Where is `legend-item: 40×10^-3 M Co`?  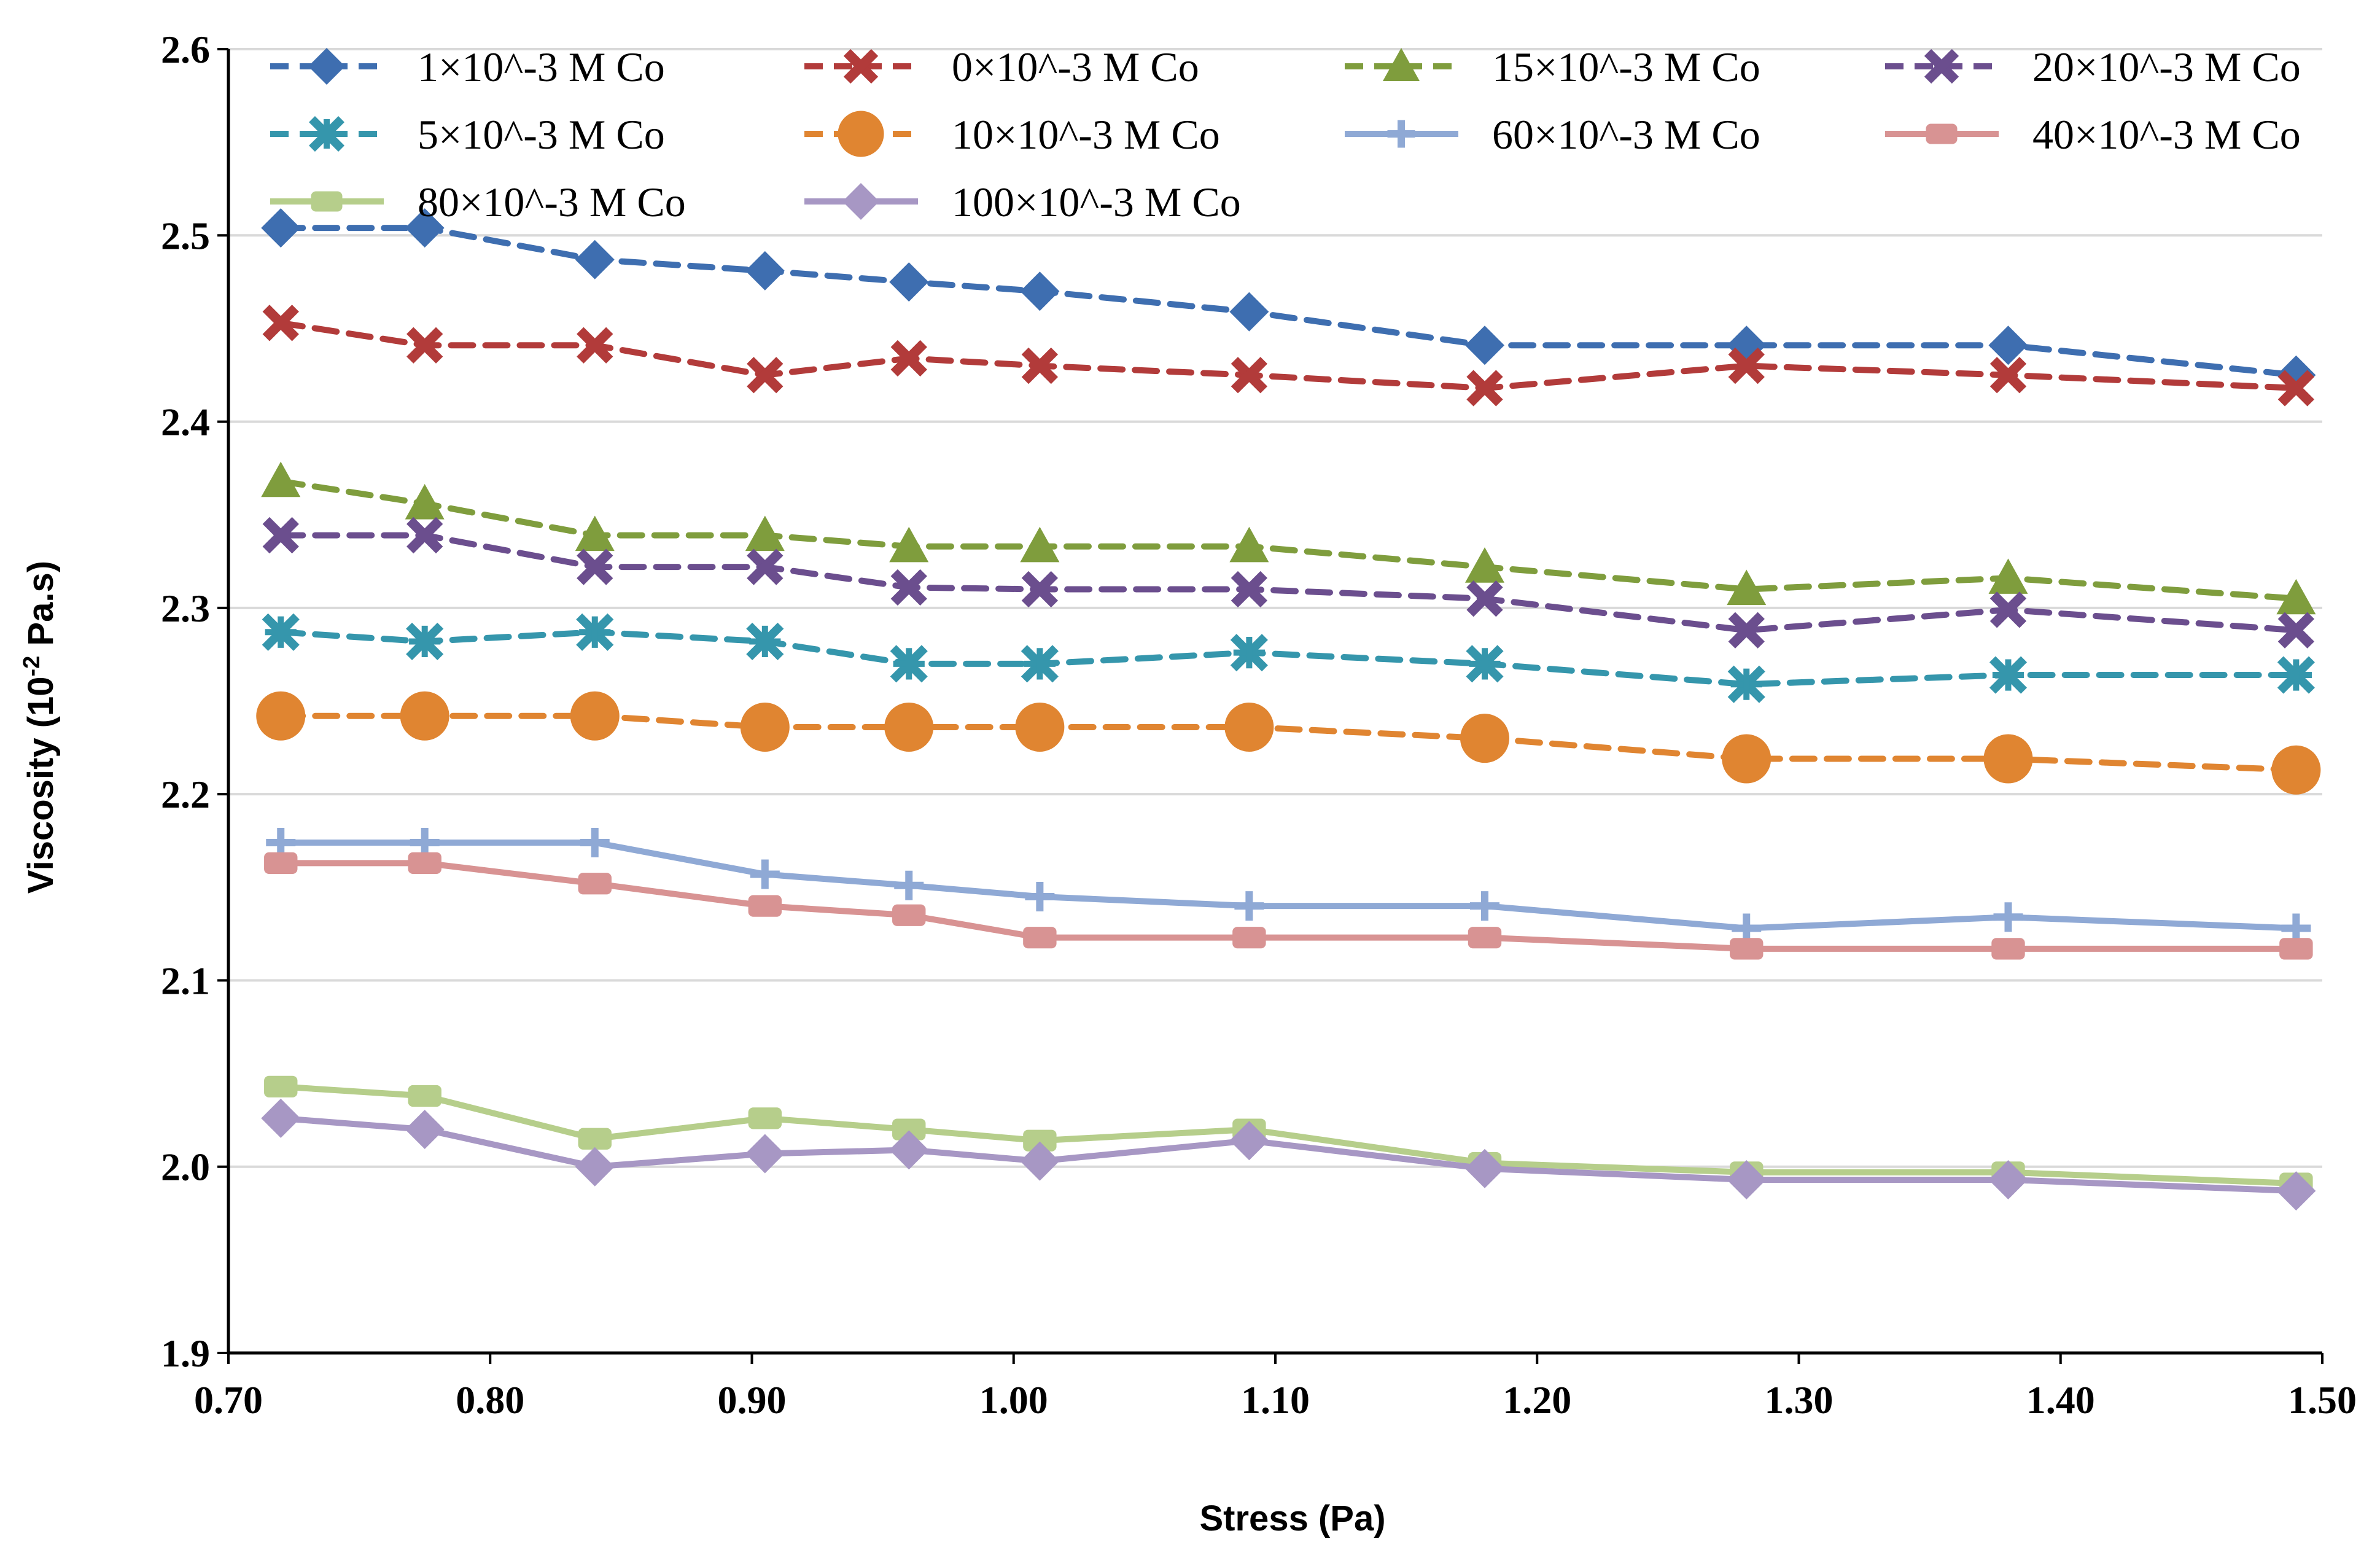
legend-item: 40×10^-3 M Co is located at coordinates (2093, 134).